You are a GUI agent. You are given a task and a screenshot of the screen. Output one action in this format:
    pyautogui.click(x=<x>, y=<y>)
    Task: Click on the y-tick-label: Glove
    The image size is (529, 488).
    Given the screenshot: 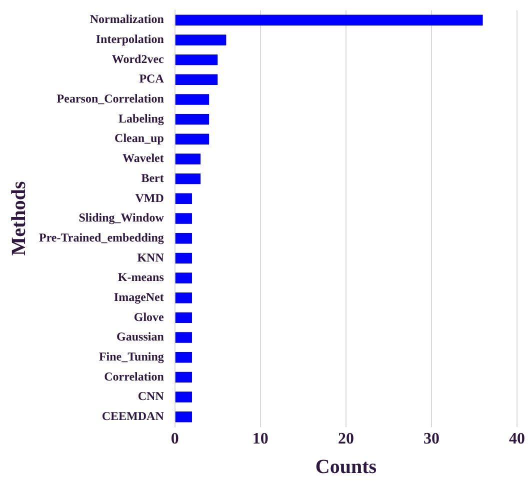 What is the action you would take?
    pyautogui.click(x=149, y=317)
    